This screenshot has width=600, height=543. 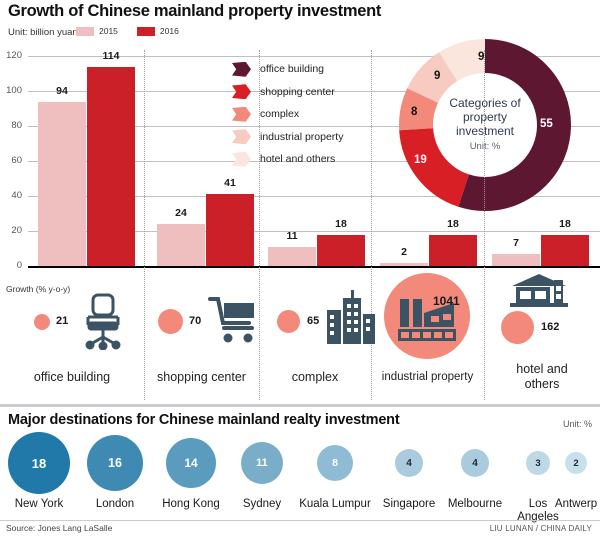 I want to click on destination-hong-kong: 14 Hong Kong, so click(x=191, y=473).